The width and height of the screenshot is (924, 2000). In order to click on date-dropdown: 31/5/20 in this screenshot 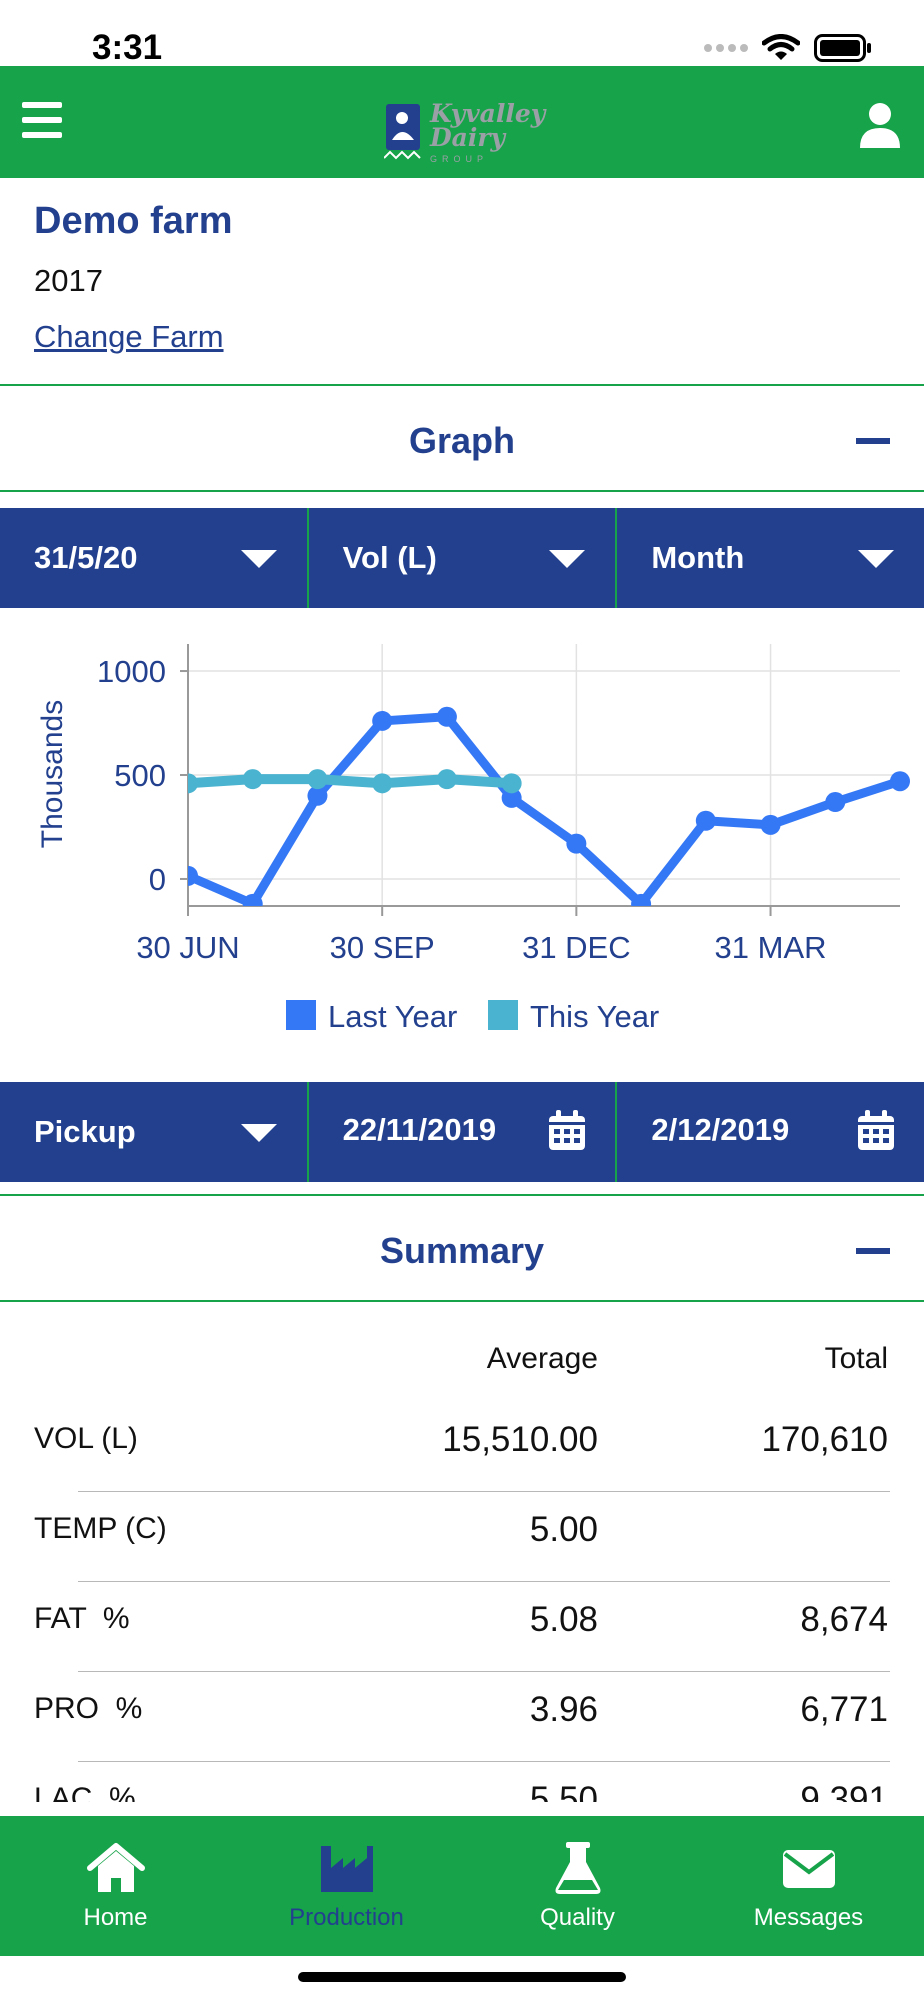, I will do `click(154, 558)`.